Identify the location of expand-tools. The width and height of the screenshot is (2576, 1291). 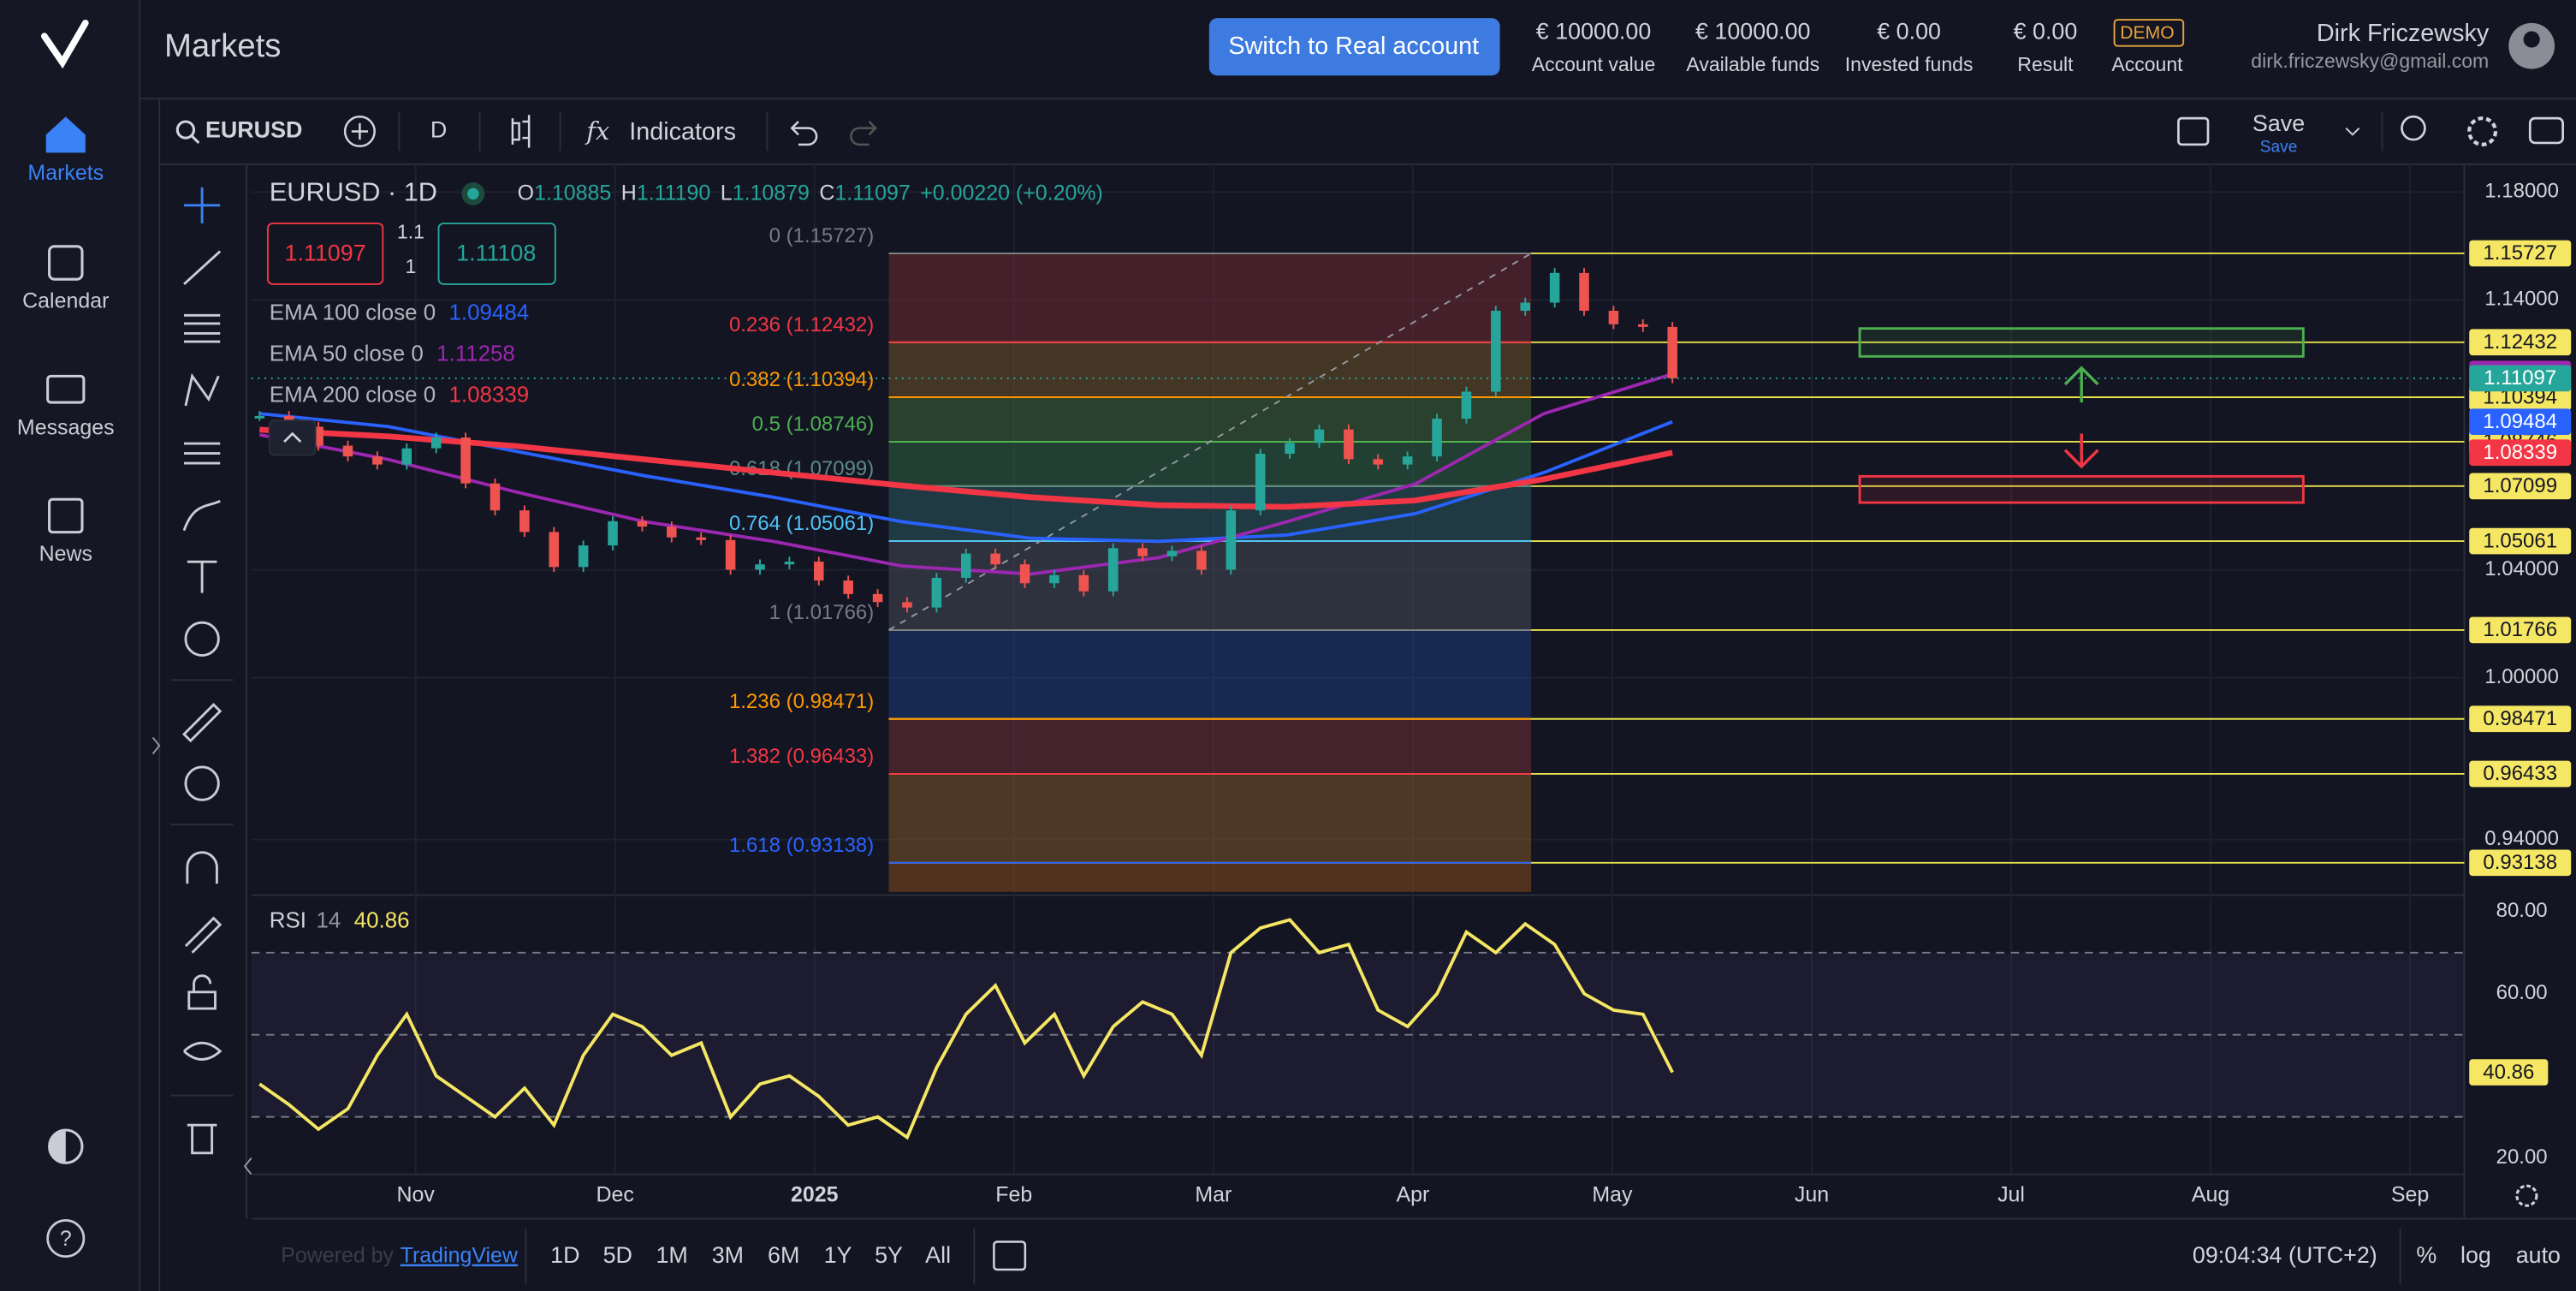
(156, 746).